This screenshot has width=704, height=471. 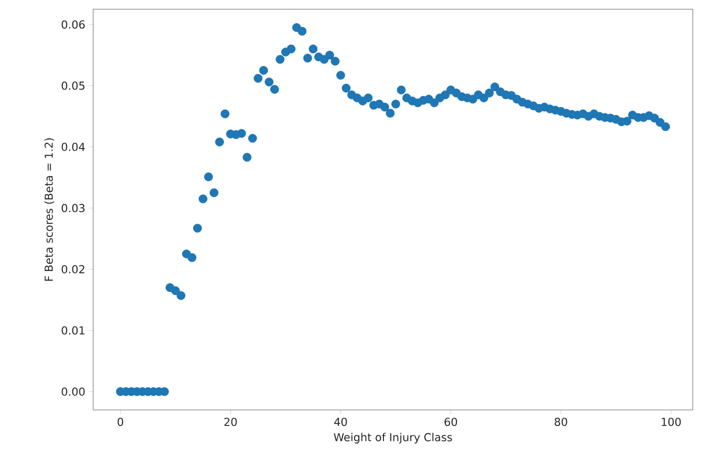 What do you see at coordinates (73, 85) in the screenshot?
I see `y-tick-label: 0.05` at bounding box center [73, 85].